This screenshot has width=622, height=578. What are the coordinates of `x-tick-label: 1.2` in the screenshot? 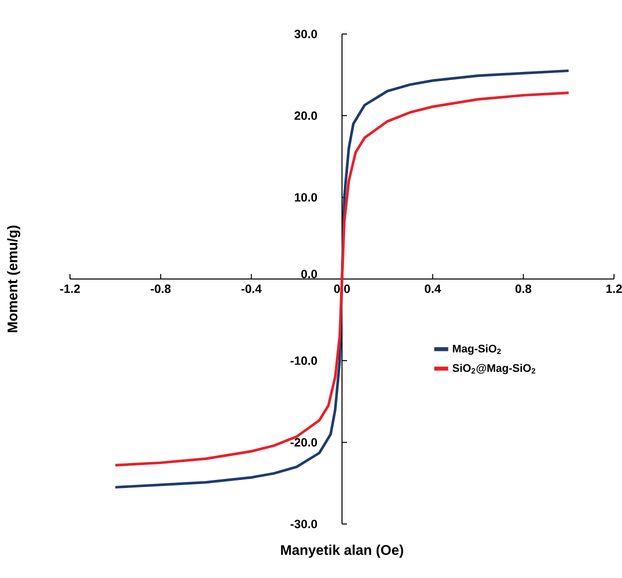 It's located at (614, 288).